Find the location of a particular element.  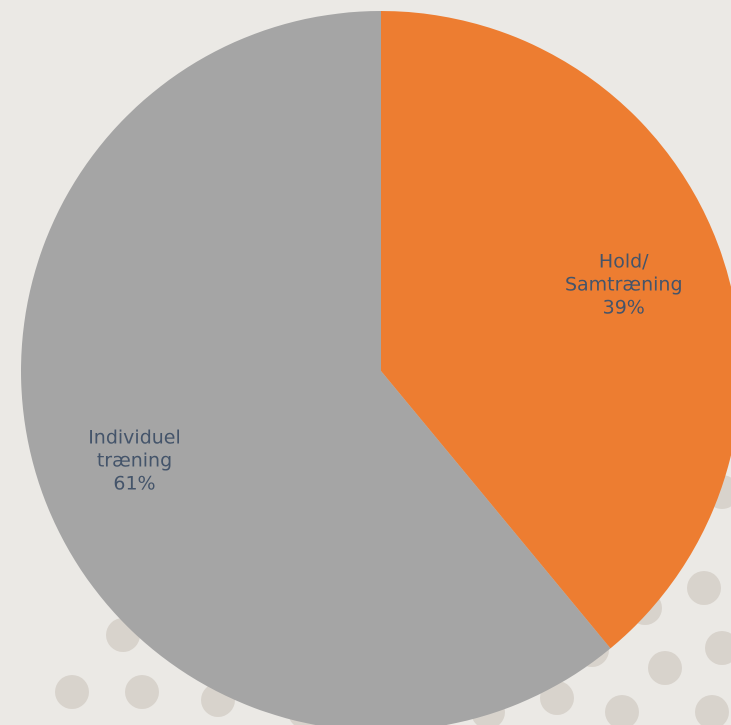

pie-slice-category-label: Samtræning is located at coordinates (624, 285).